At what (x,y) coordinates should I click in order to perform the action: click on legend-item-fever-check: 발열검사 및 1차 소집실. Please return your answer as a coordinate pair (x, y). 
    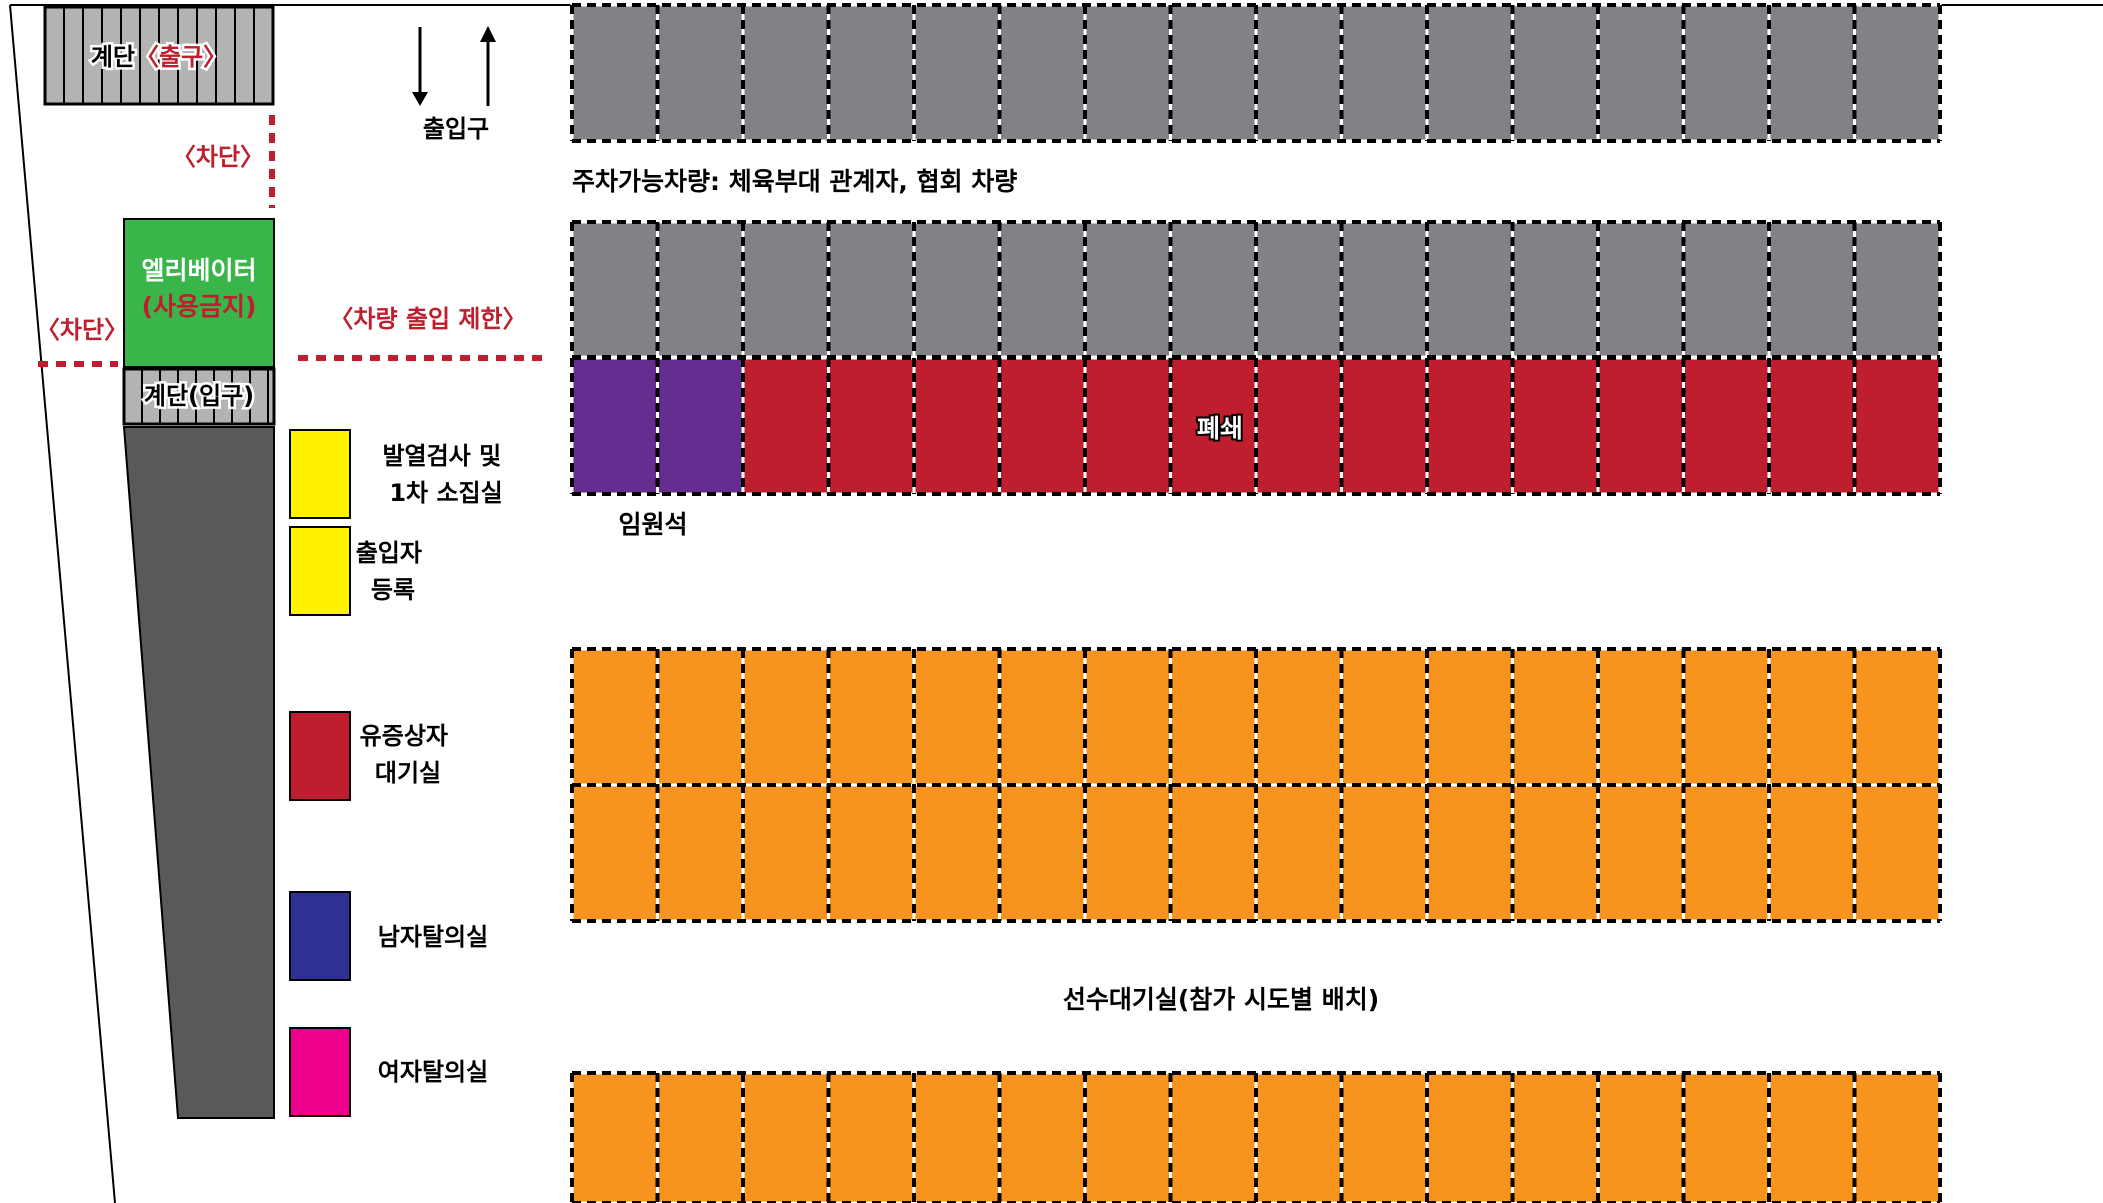
    Looking at the image, I should click on (399, 474).